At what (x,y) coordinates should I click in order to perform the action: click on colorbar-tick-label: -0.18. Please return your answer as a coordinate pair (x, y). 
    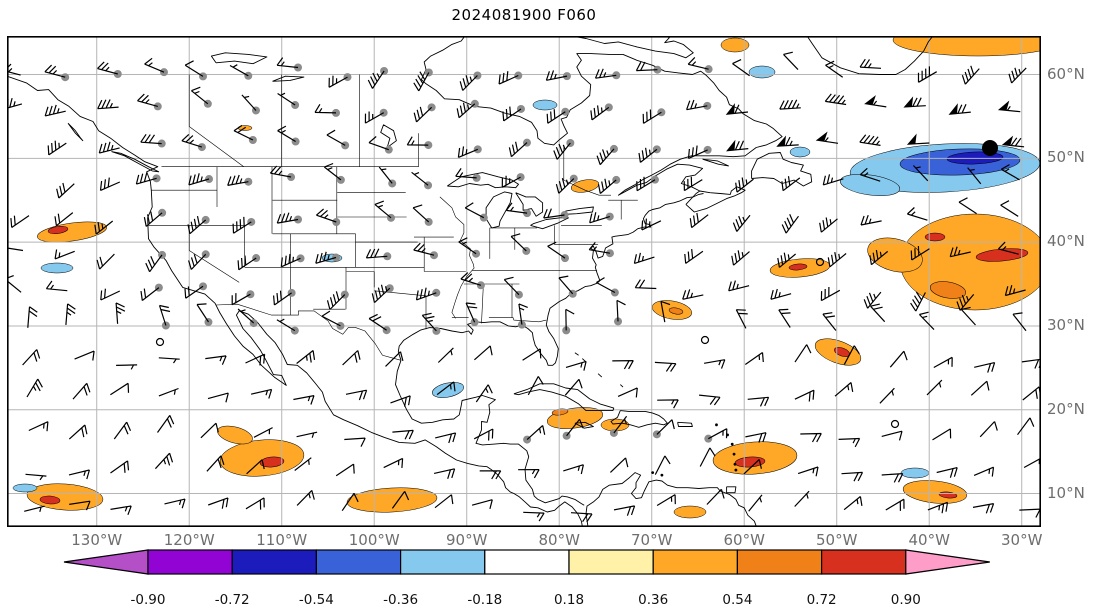
    Looking at the image, I should click on (484, 600).